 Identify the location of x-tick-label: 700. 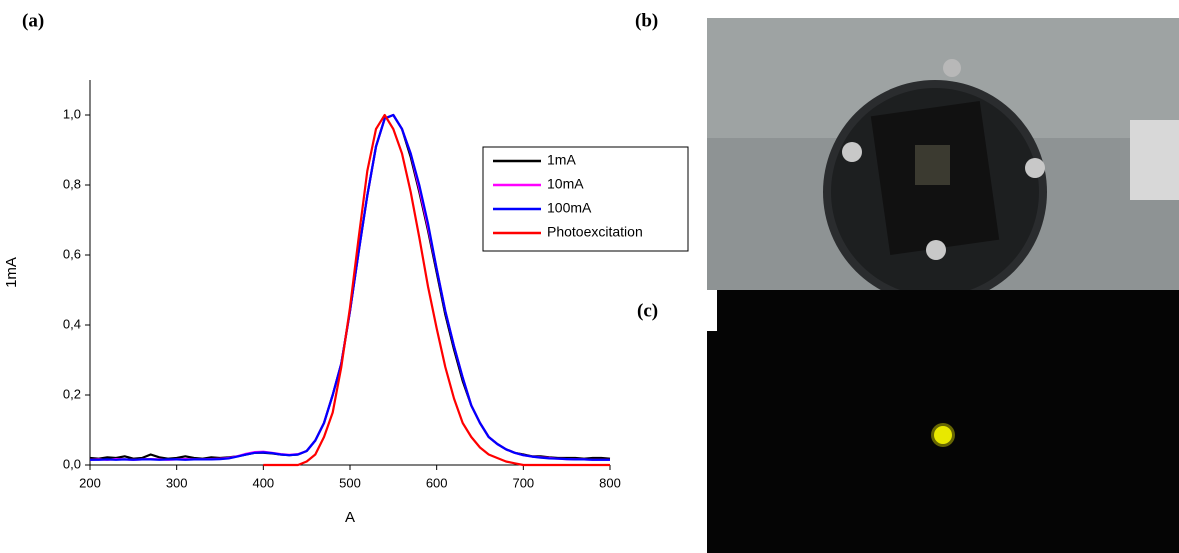
(523, 482).